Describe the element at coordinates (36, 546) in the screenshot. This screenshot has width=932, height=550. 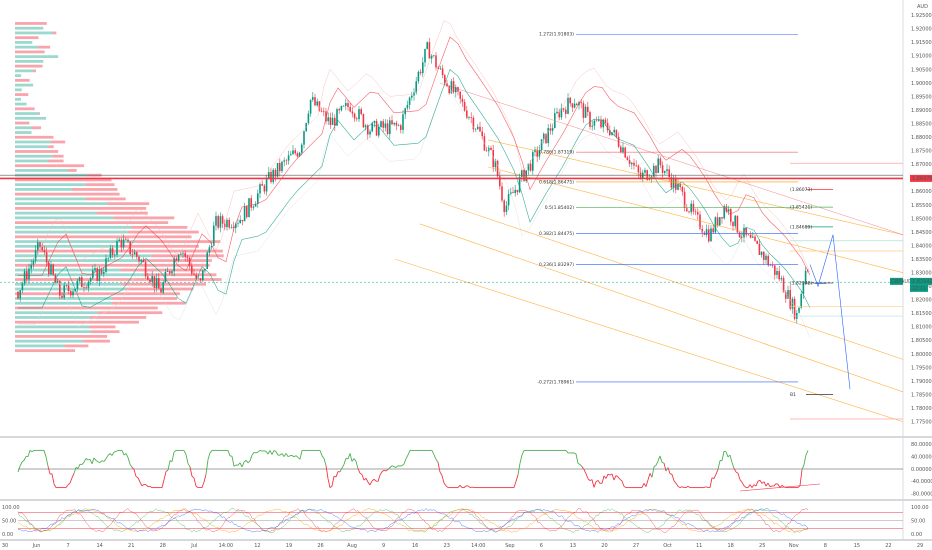
I see `time-tick-label: Jun` at that location.